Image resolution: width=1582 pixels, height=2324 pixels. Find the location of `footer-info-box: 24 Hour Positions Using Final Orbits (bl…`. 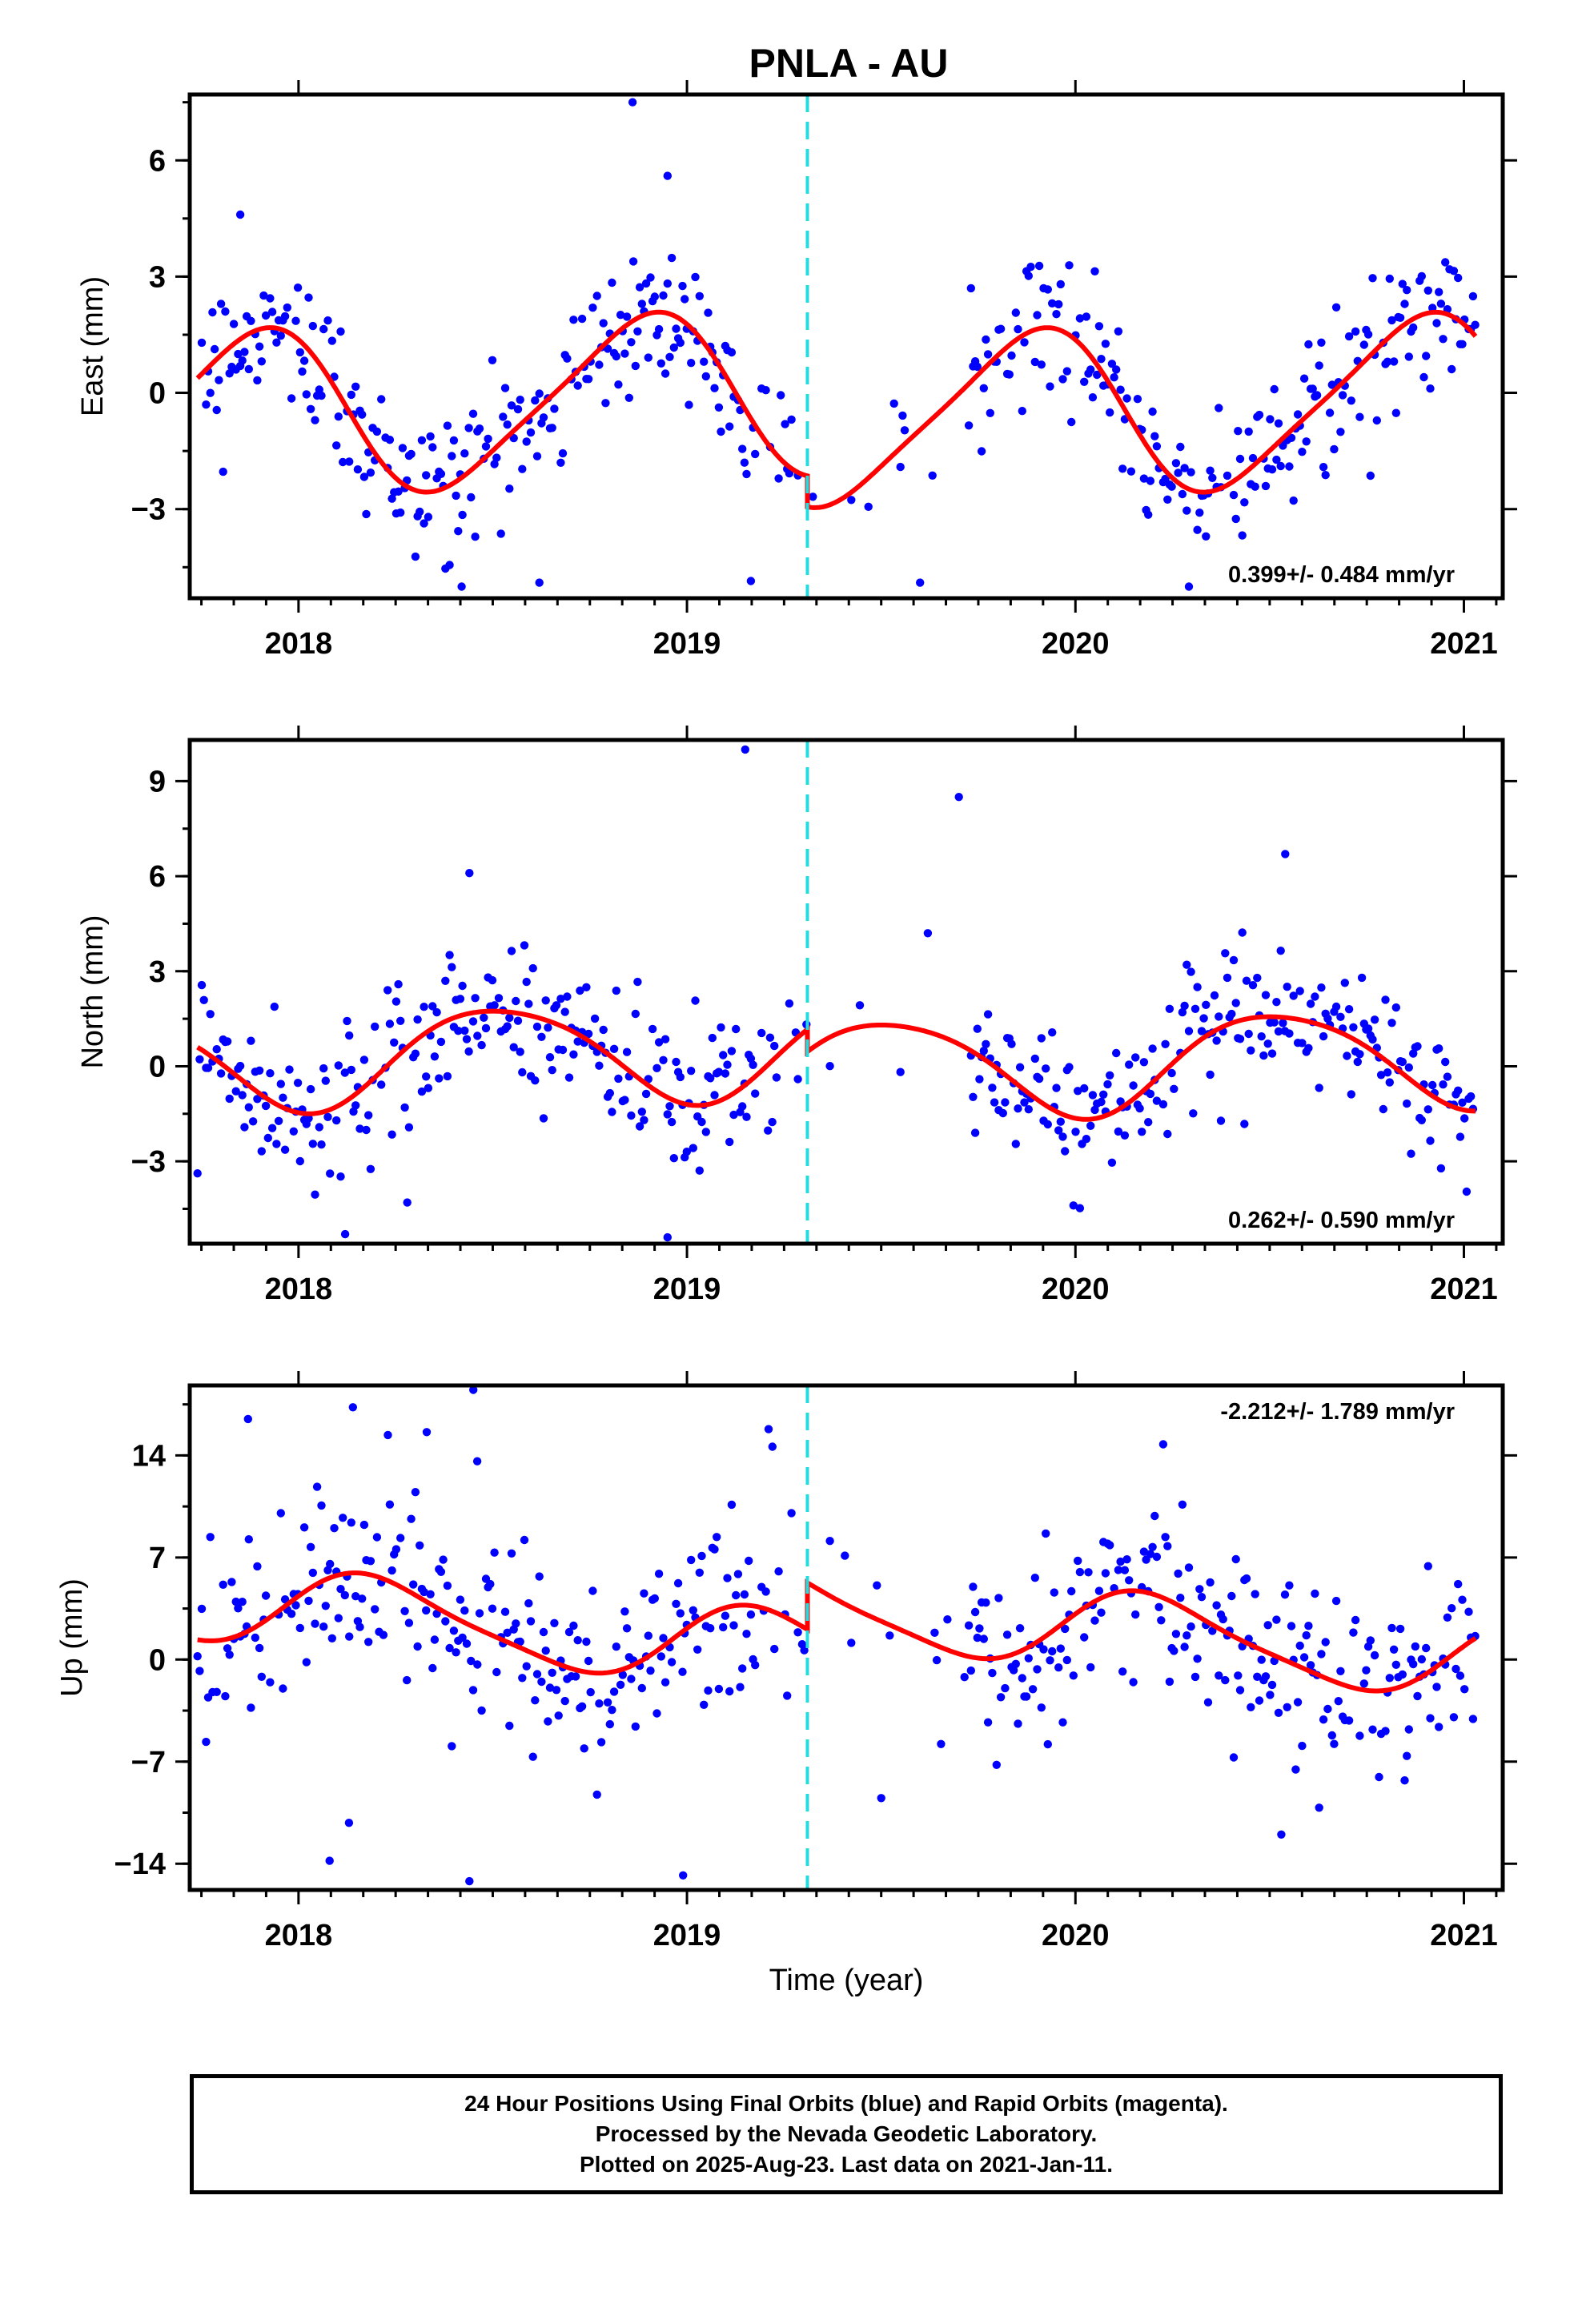

footer-info-box: 24 Hour Positions Using Final Orbits (bl… is located at coordinates (847, 2134).